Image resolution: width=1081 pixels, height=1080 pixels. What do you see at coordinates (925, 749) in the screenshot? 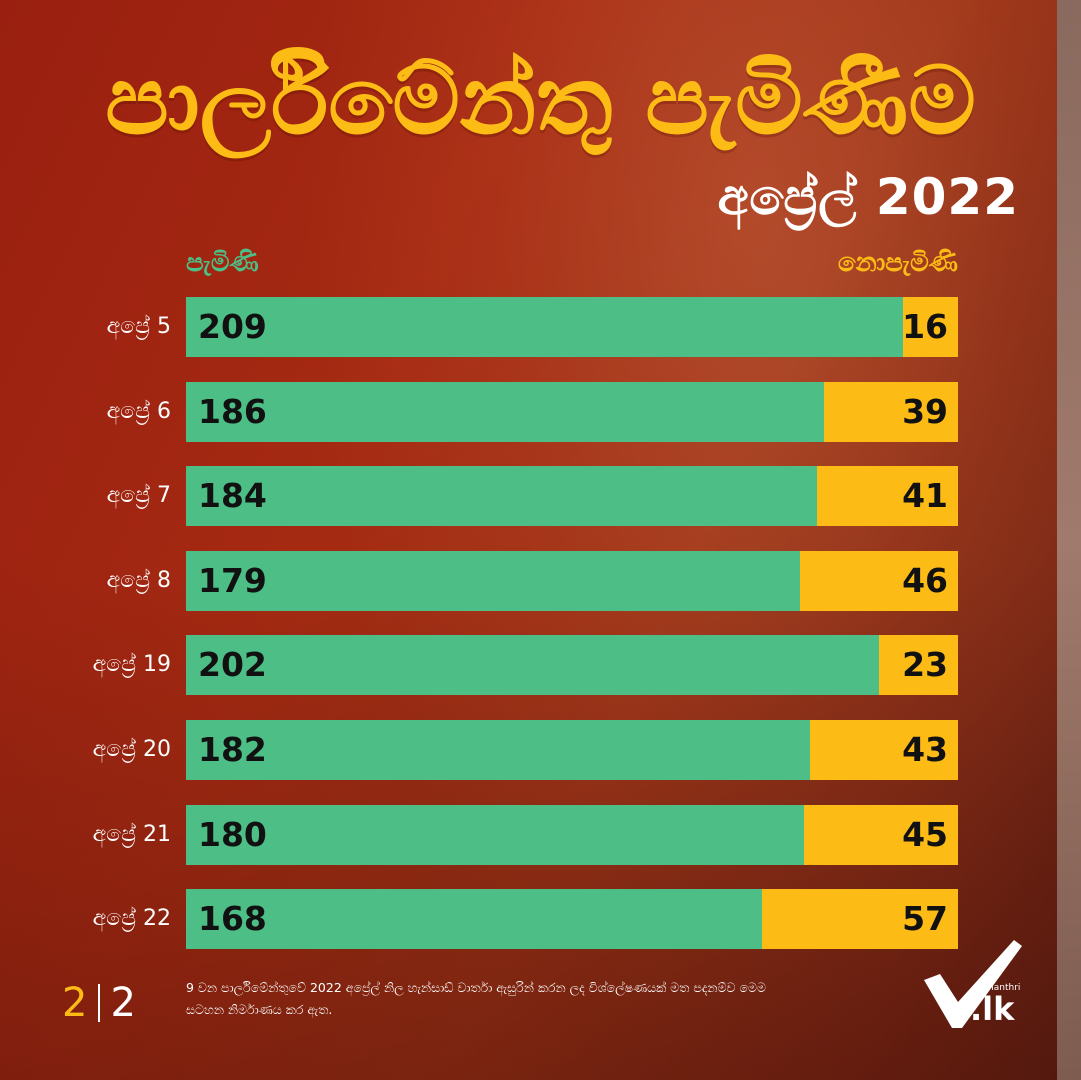
I see `value-absent: 43` at bounding box center [925, 749].